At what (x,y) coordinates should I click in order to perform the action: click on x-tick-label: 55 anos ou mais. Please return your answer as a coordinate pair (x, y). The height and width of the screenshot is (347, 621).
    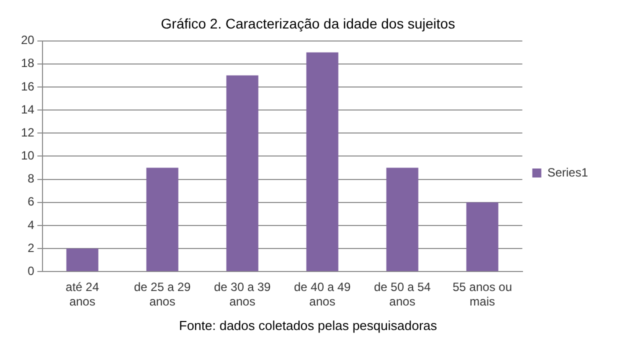
    Looking at the image, I should click on (482, 294).